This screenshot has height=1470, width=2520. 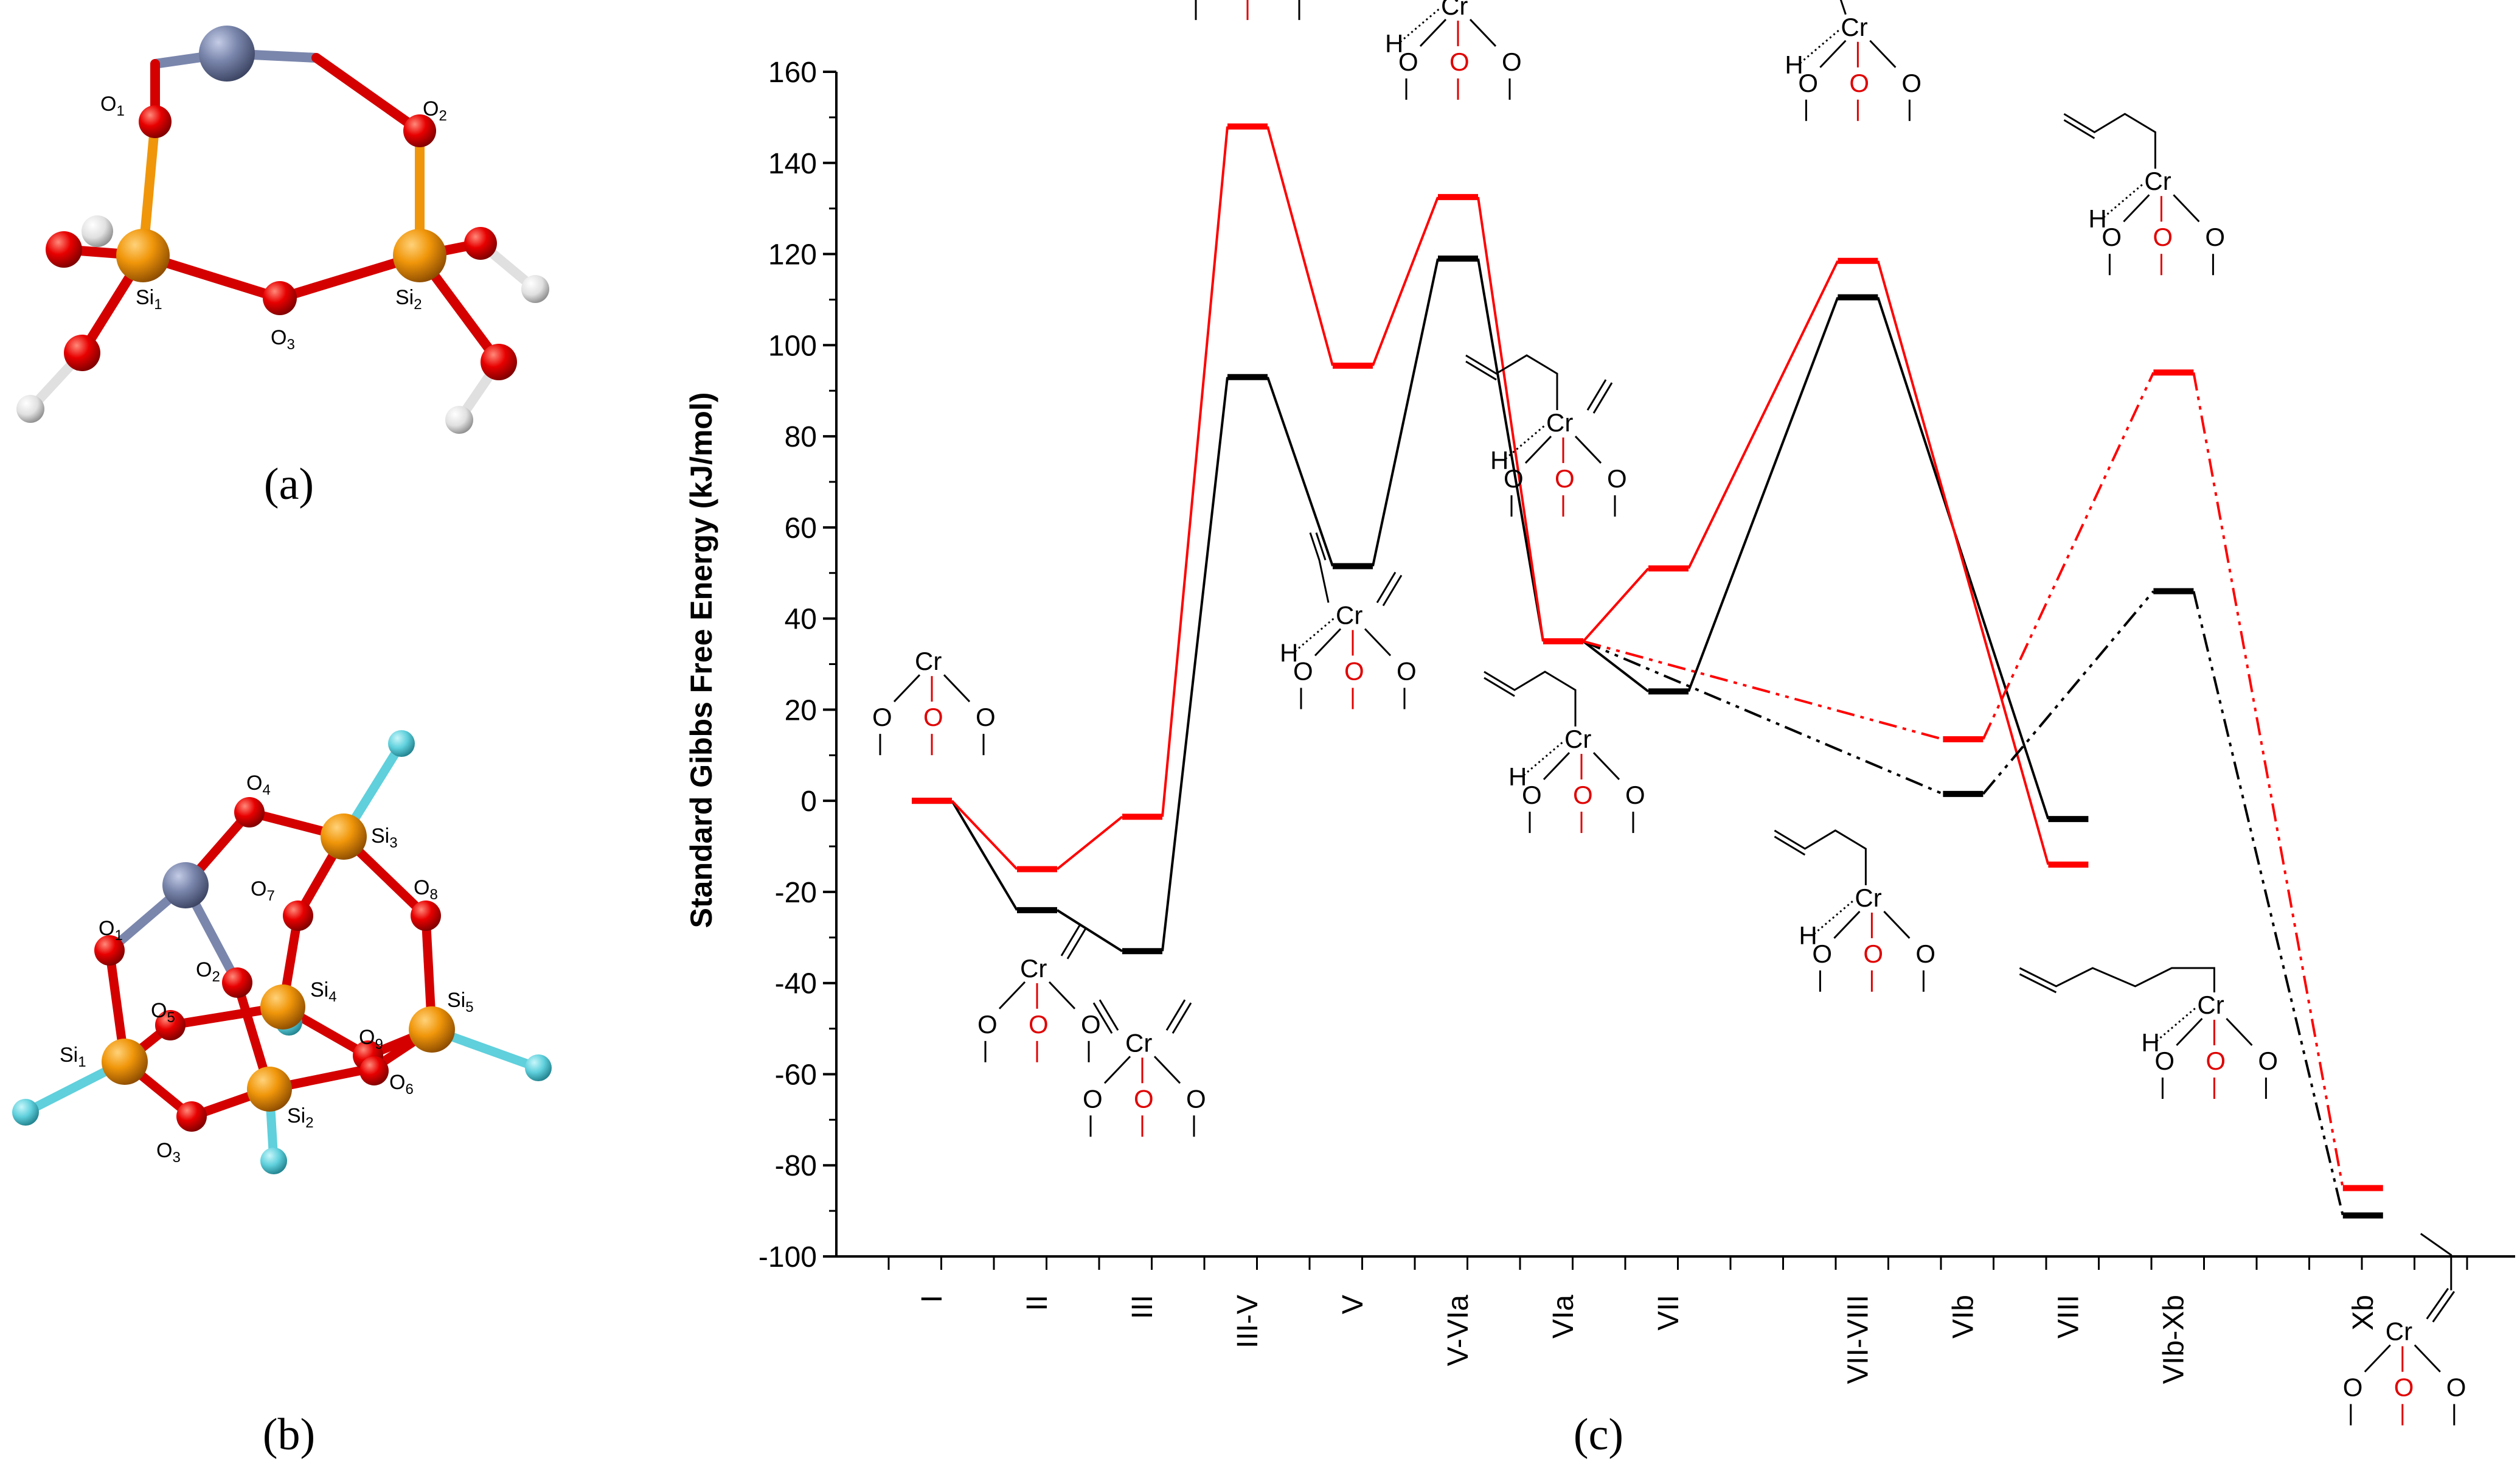 I want to click on molecule-a-labels: O1 O2 O3 Si1 Si2, so click(x=273, y=223).